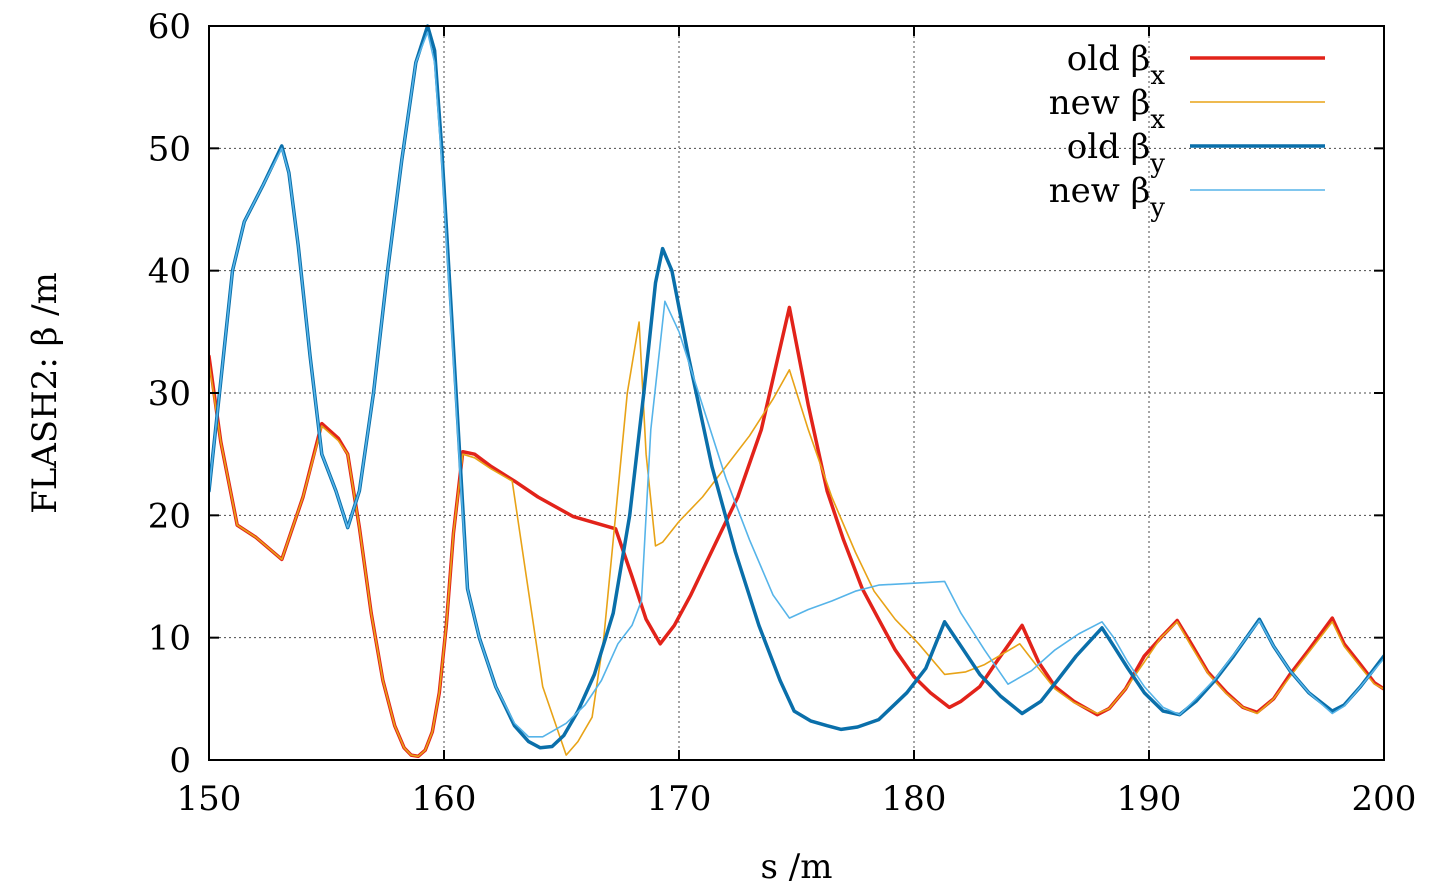 This screenshot has width=1431, height=889. I want to click on x-tick-label: 160, so click(444, 799).